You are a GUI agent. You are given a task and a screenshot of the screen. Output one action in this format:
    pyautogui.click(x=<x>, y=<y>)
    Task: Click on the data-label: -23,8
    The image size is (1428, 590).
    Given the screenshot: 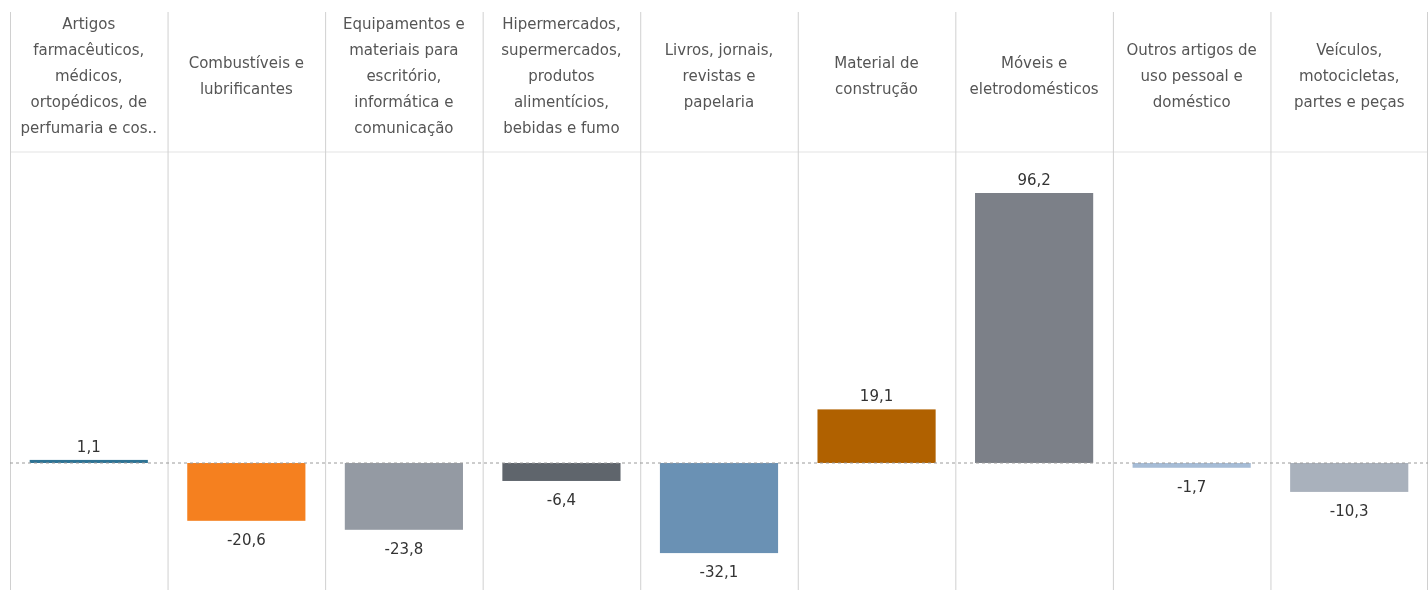 What is the action you would take?
    pyautogui.click(x=404, y=548)
    